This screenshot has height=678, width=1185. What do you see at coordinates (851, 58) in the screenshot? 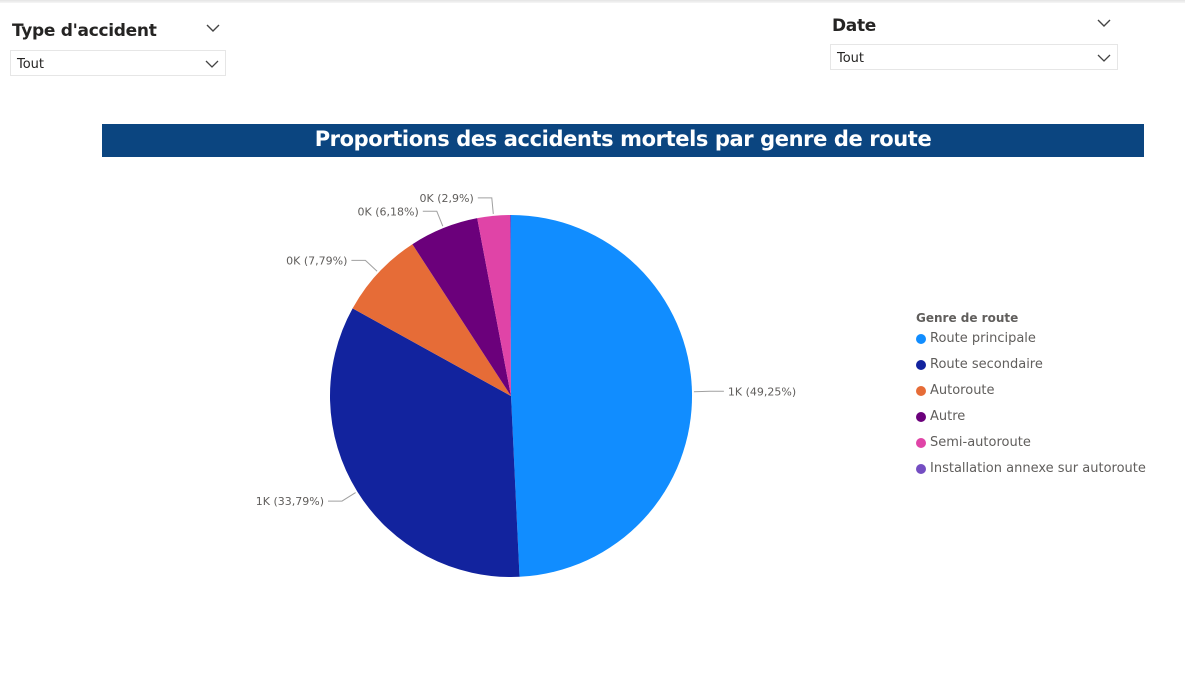
I see `date-dropdown-value: Tout` at bounding box center [851, 58].